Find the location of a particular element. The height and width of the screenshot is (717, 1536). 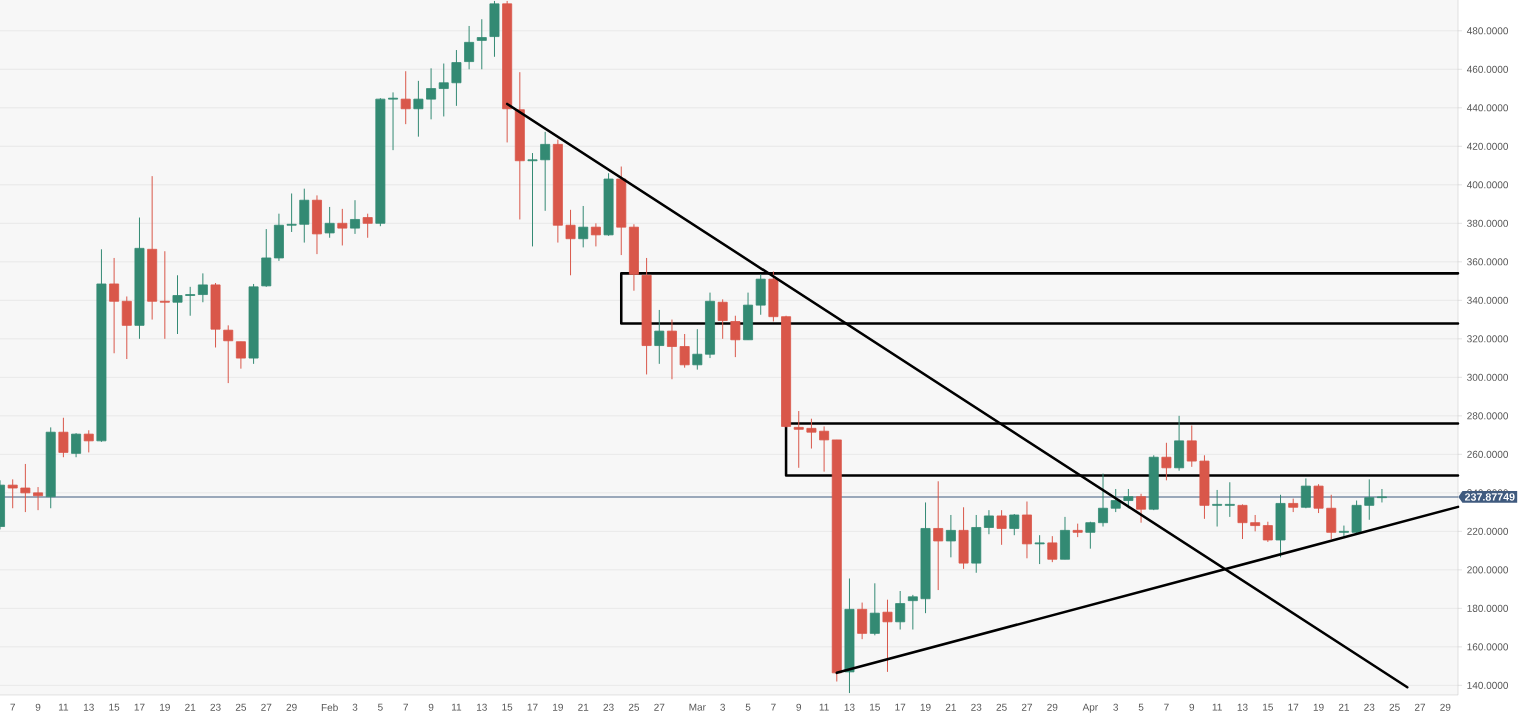

x-tick-label: 29 is located at coordinates (1445, 707).